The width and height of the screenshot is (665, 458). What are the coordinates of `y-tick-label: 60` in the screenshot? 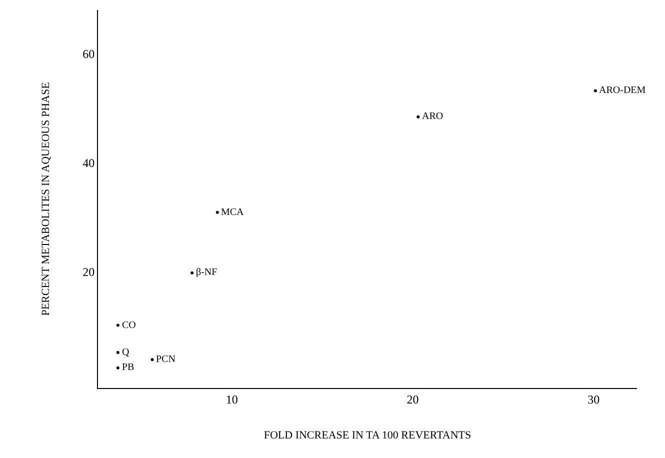 It's located at (88, 53).